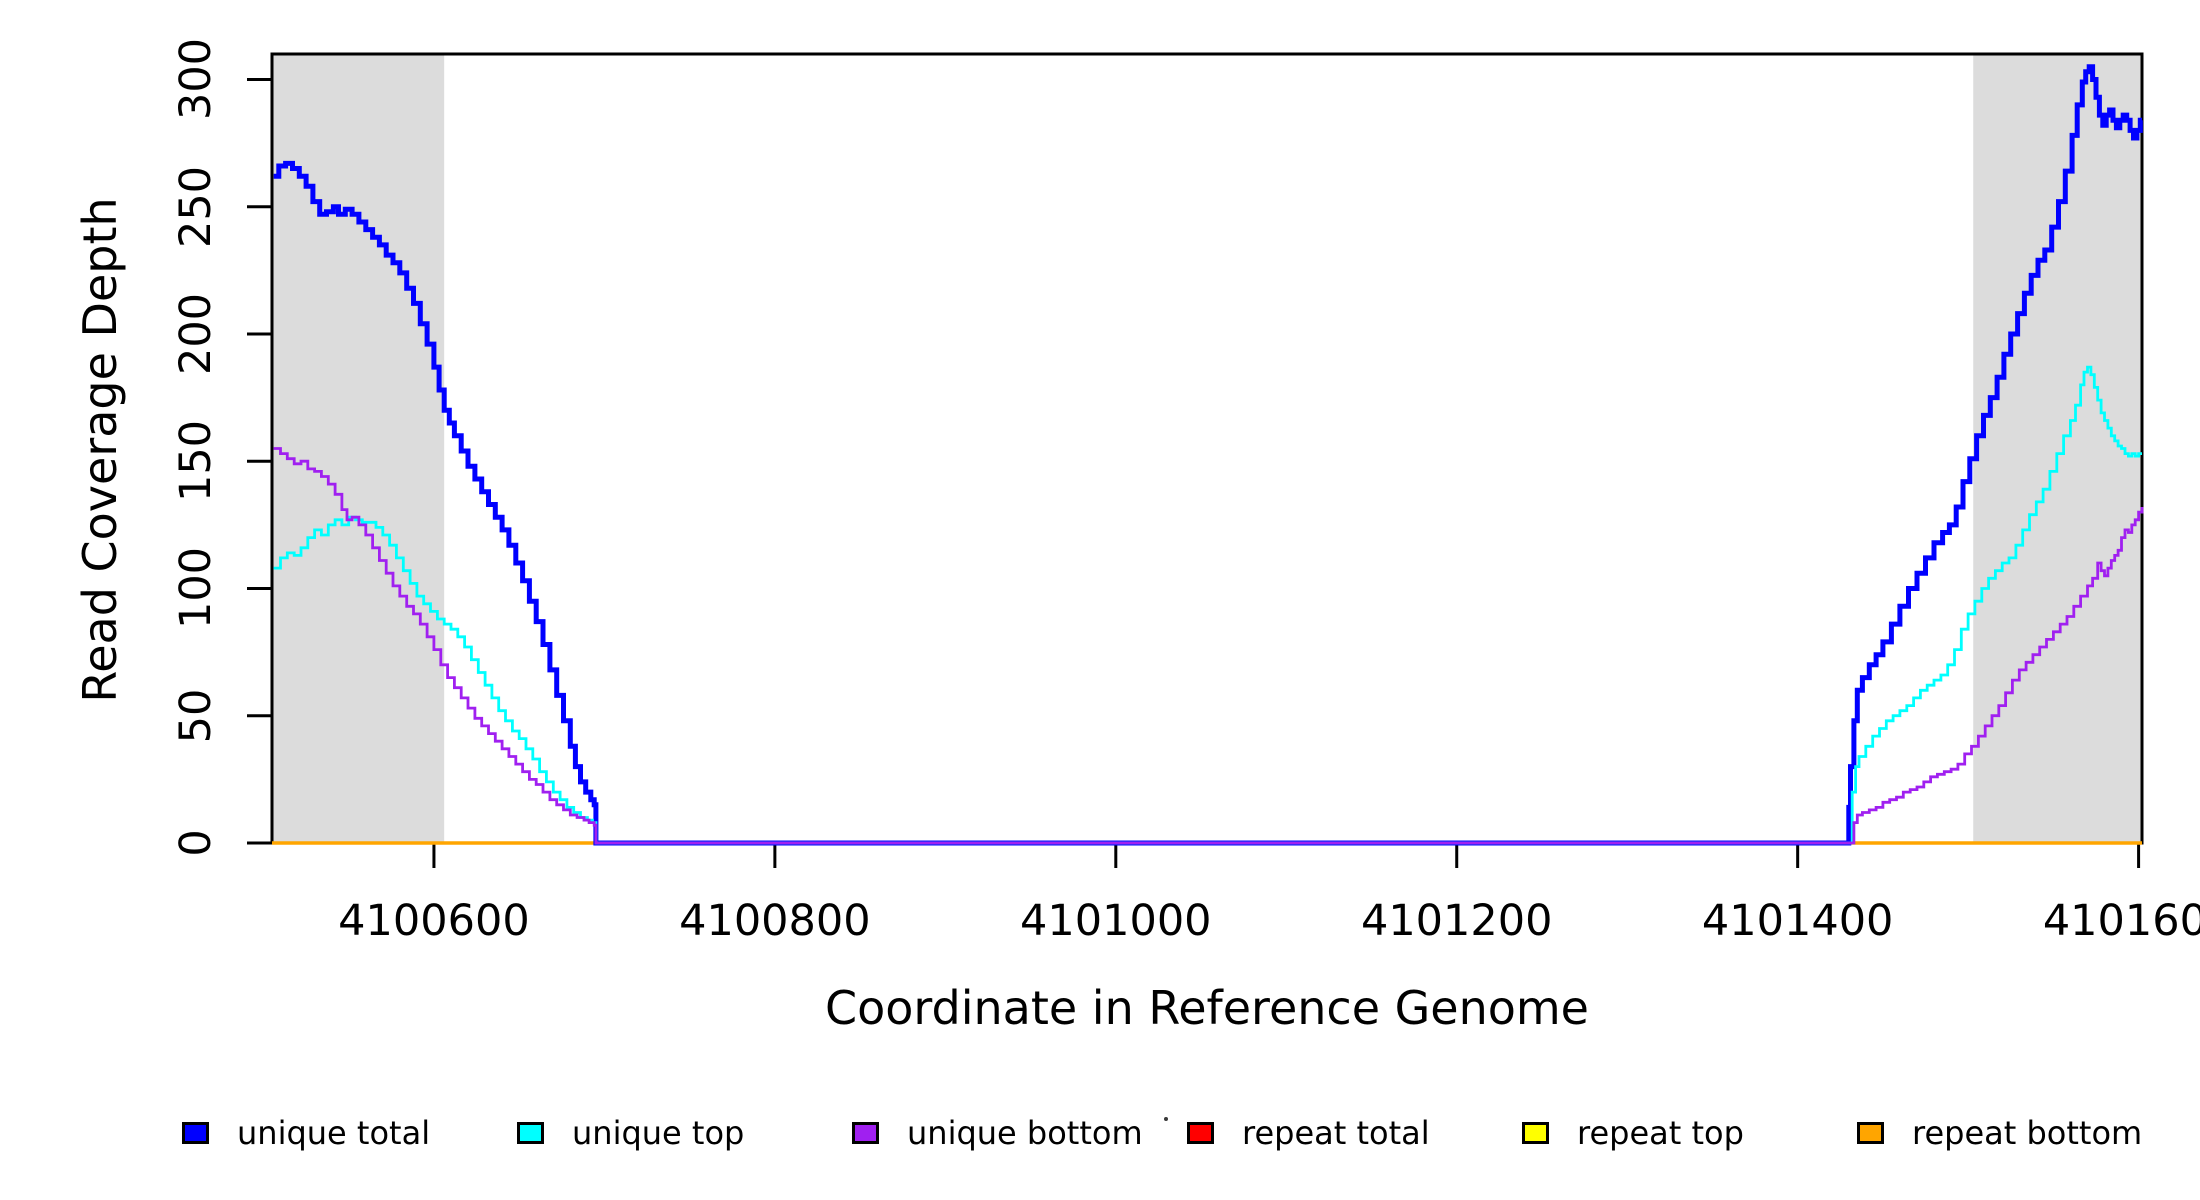  What do you see at coordinates (358, 448) in the screenshot?
I see `repeat-region-left` at bounding box center [358, 448].